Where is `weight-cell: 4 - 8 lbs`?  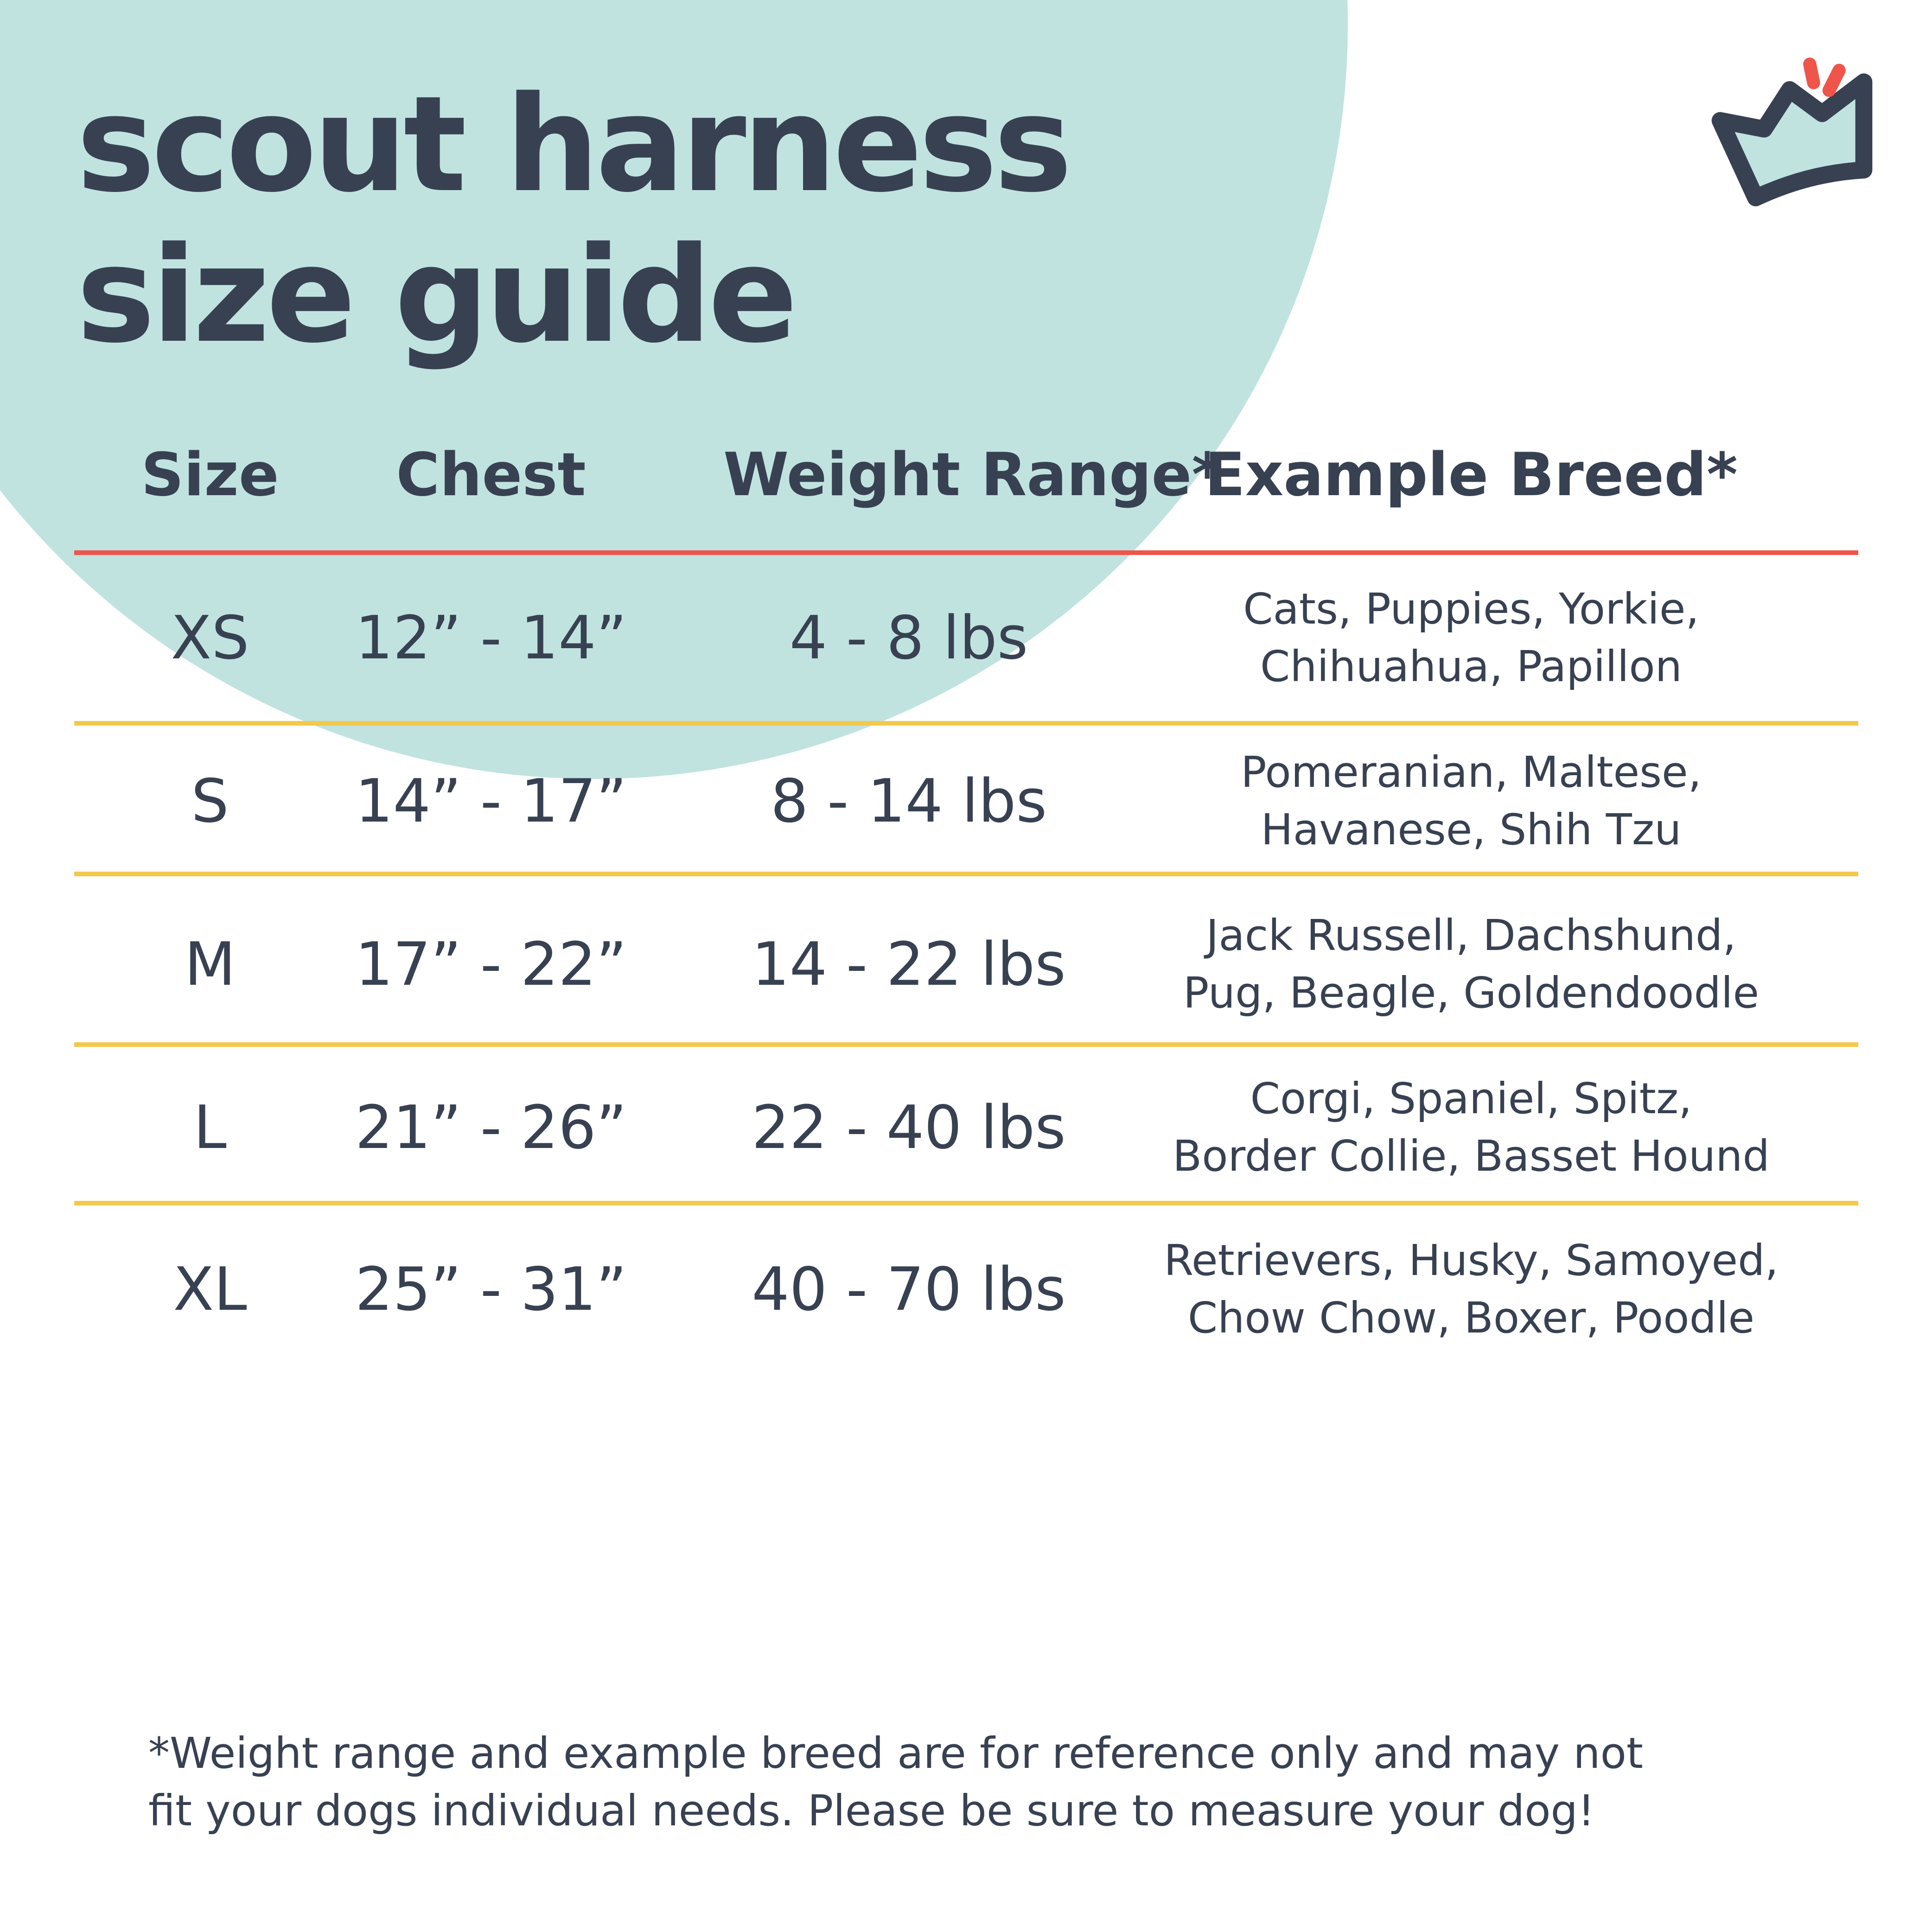
weight-cell: 4 - 8 lbs is located at coordinates (908, 638).